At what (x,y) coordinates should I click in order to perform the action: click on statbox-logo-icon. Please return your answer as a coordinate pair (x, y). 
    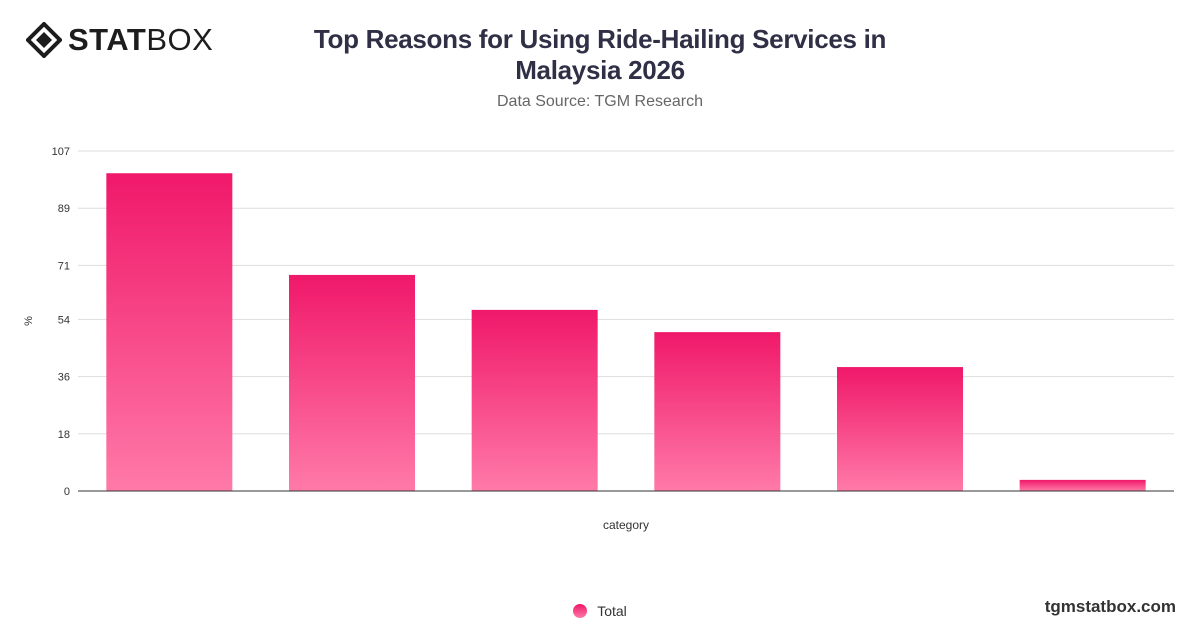
    Looking at the image, I should click on (44, 40).